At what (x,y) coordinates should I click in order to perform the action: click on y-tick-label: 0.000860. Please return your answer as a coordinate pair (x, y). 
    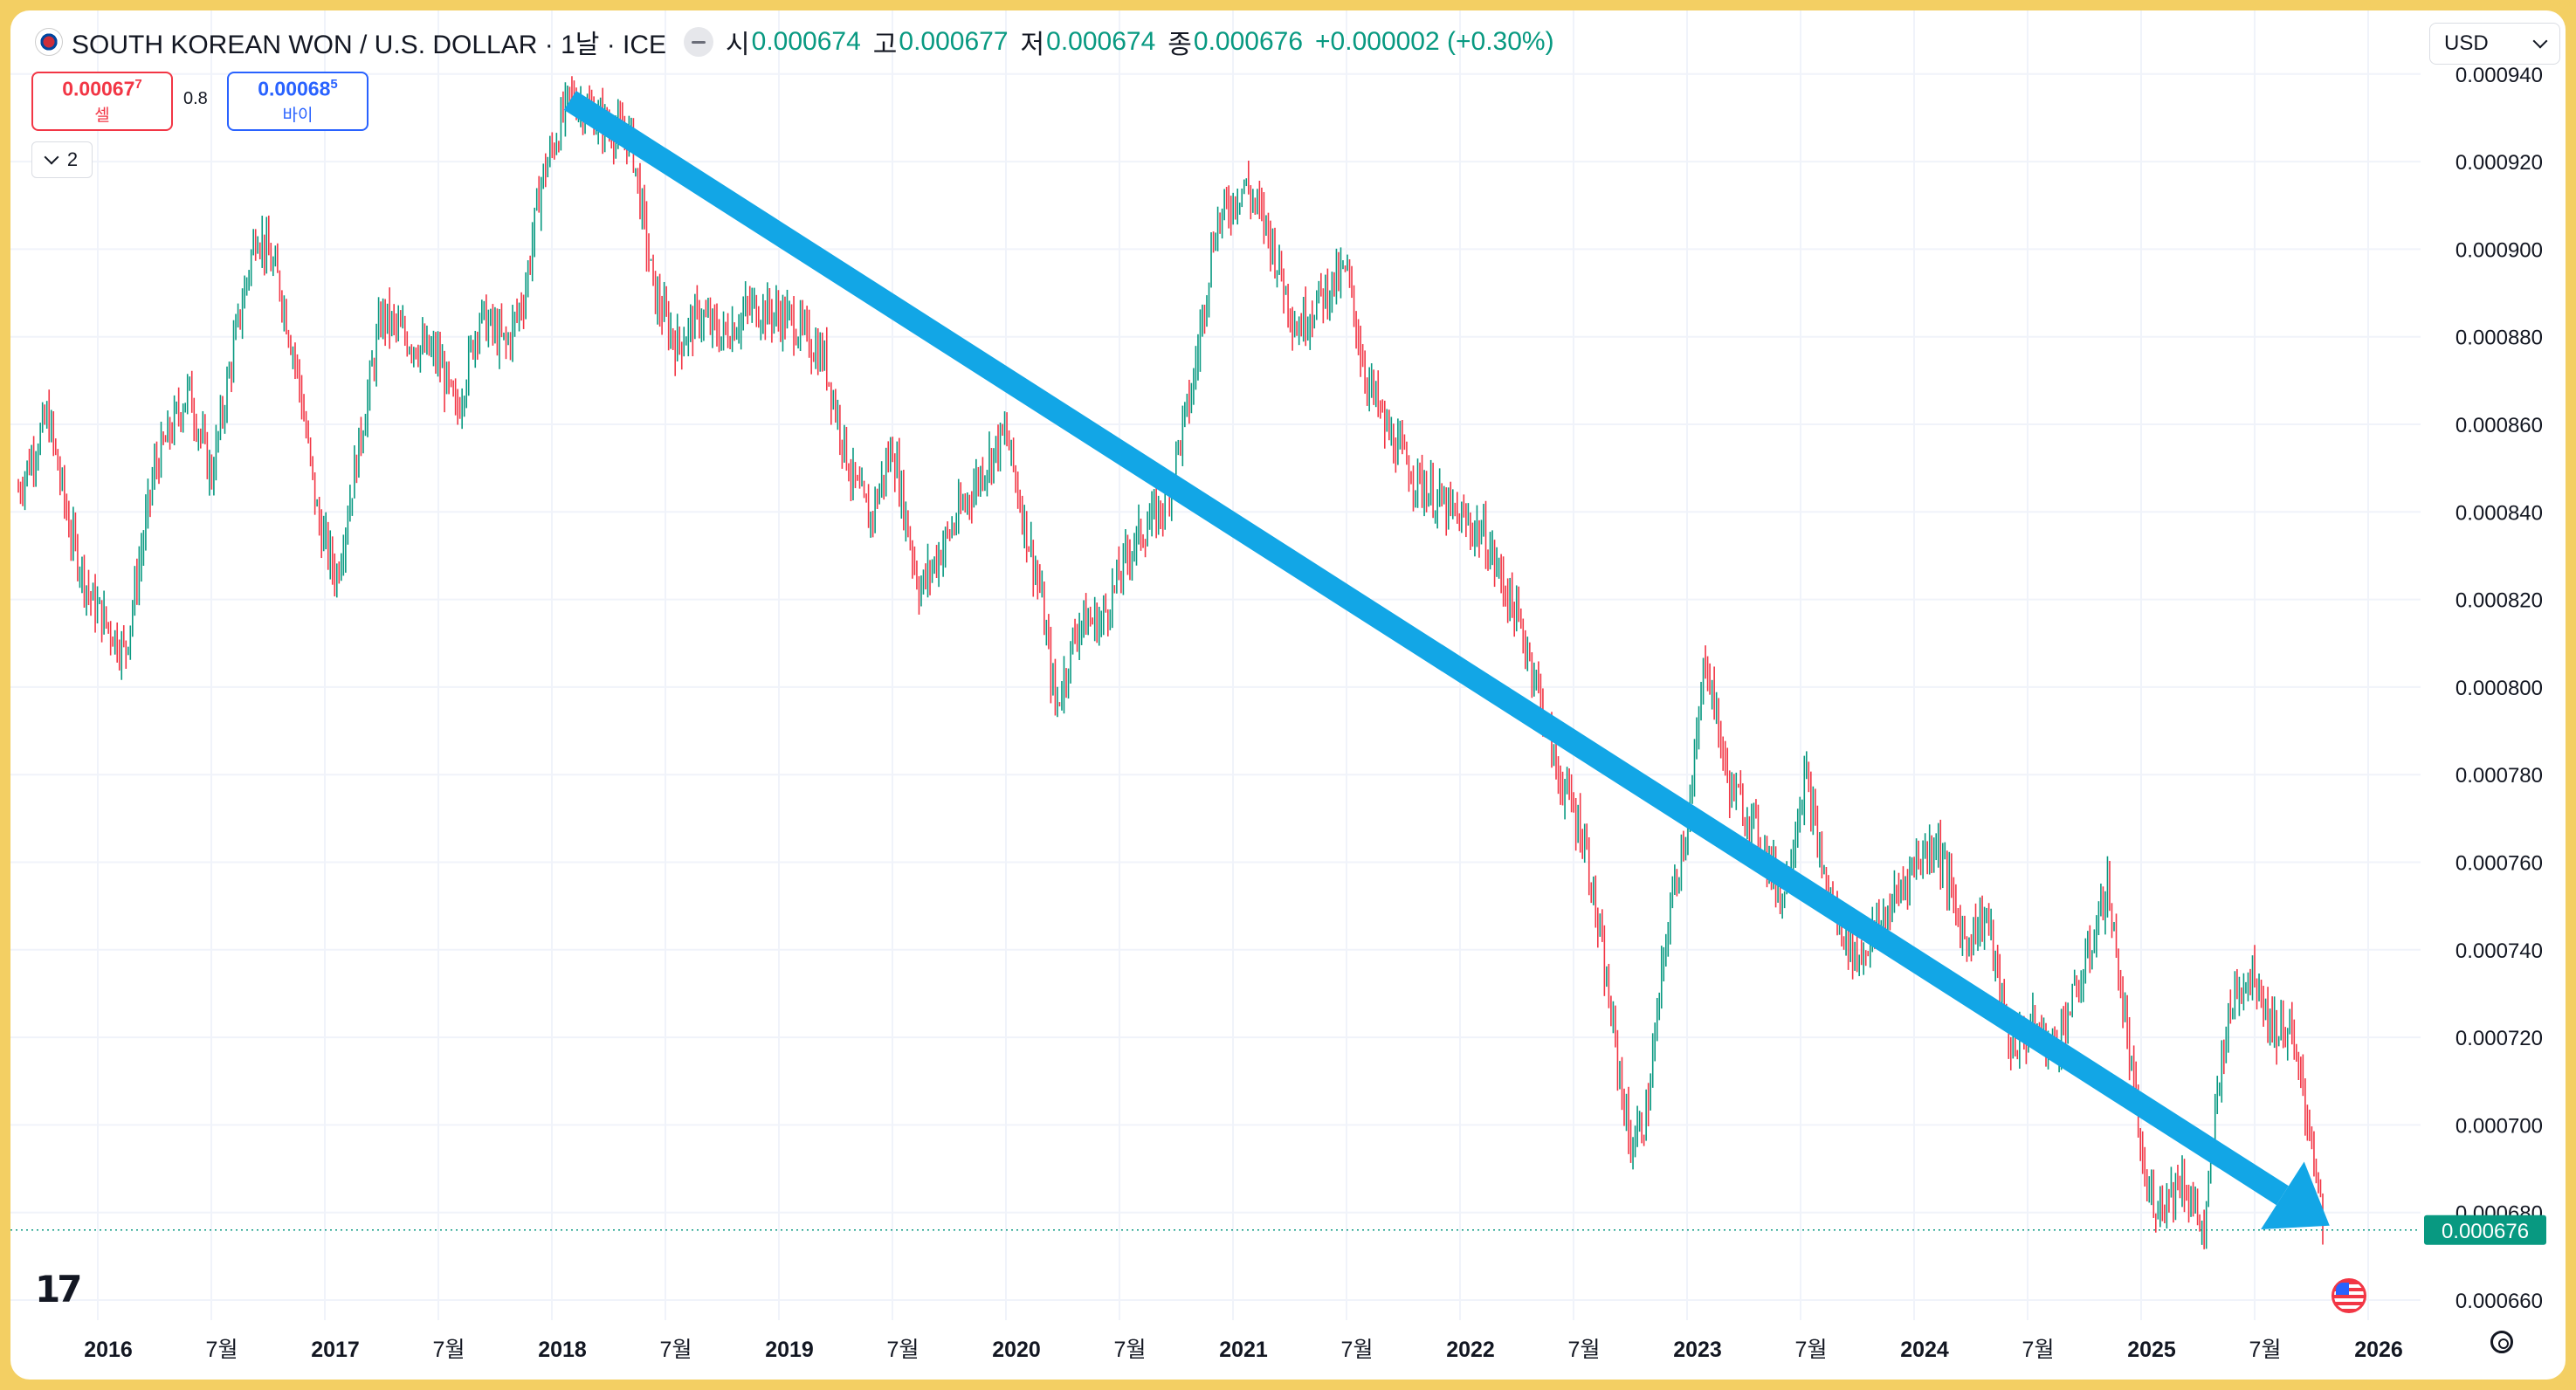
    Looking at the image, I should click on (2499, 425).